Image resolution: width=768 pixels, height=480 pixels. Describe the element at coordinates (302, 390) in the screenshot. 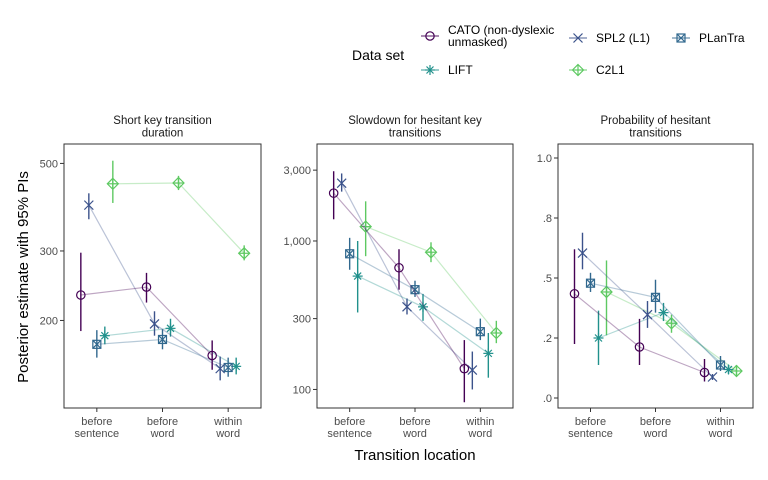

I see `y-tick-label: 100` at that location.